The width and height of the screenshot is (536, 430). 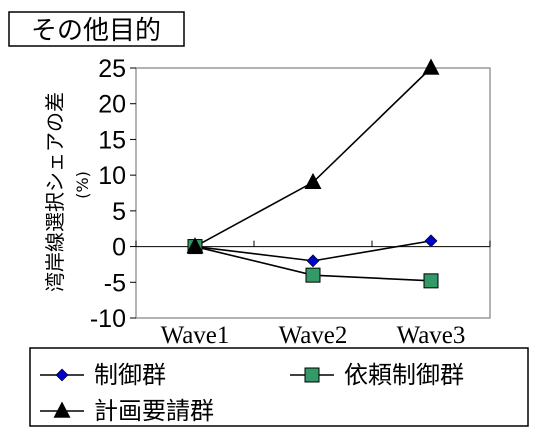 What do you see at coordinates (154, 411) in the screenshot?
I see `legend-label: 計画要請群` at bounding box center [154, 411].